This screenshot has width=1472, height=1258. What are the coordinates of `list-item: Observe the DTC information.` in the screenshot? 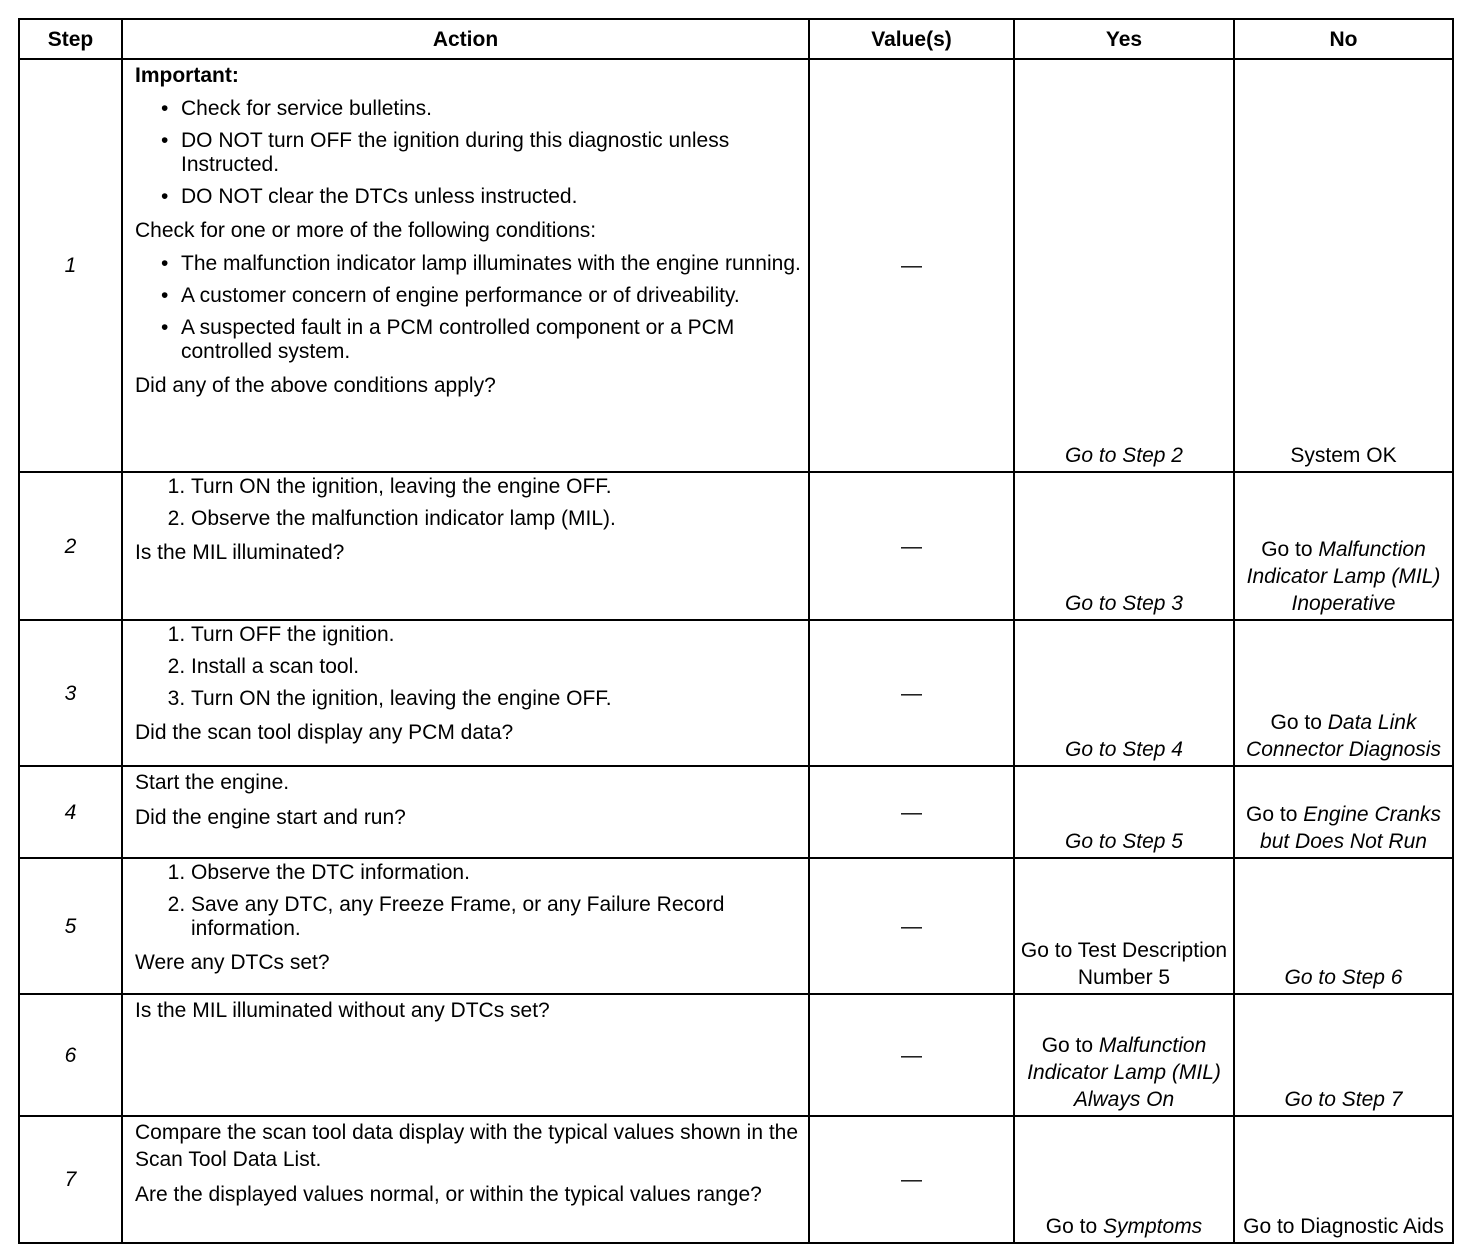 It's located at (496, 873).